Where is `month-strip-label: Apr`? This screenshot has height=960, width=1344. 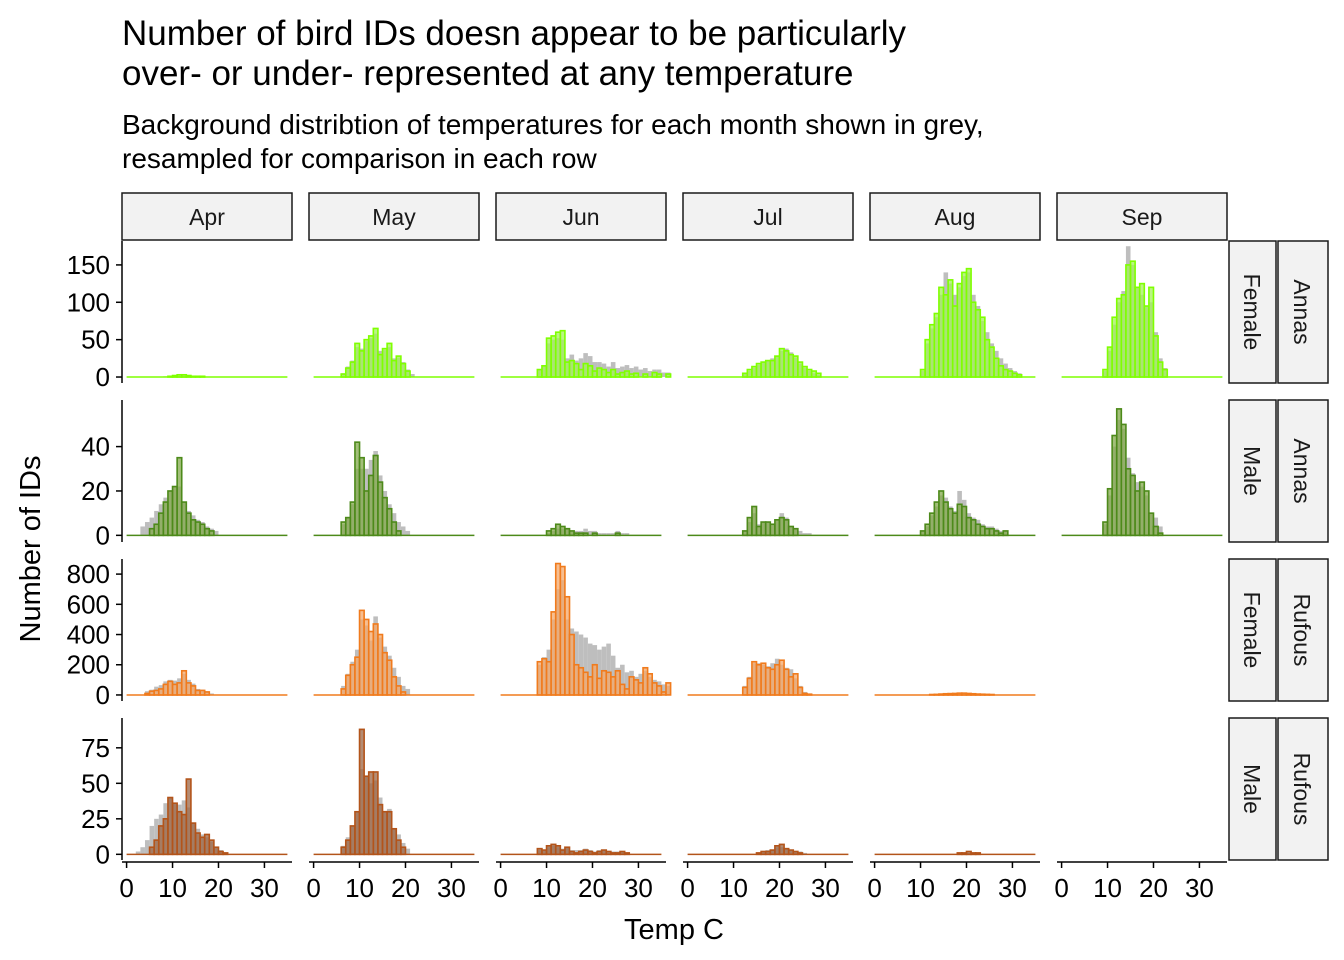 month-strip-label: Apr is located at coordinates (207, 217).